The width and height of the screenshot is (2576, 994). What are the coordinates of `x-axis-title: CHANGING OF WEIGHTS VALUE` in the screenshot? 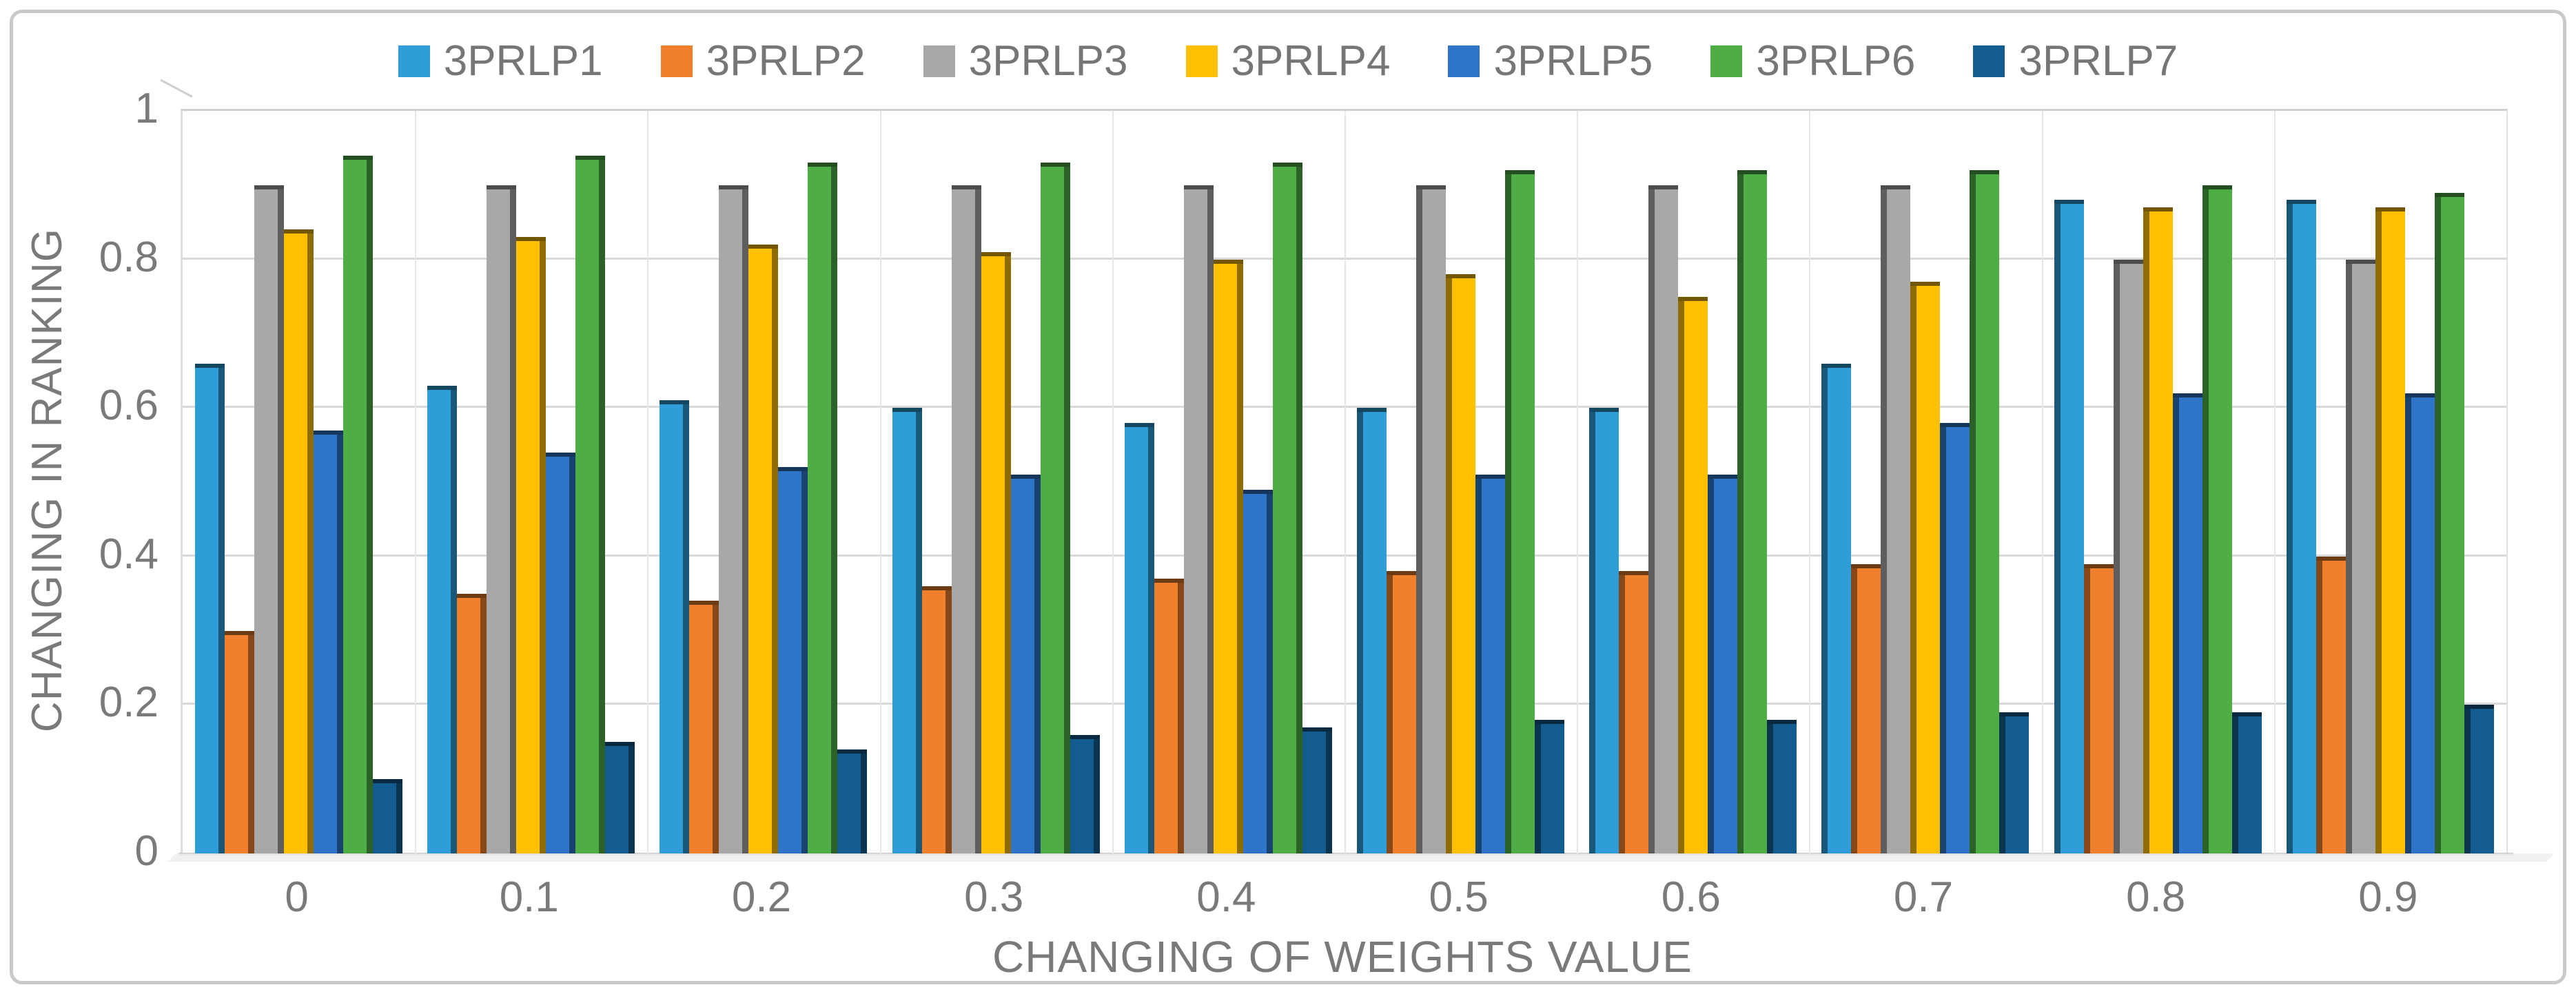 It's located at (1342, 957).